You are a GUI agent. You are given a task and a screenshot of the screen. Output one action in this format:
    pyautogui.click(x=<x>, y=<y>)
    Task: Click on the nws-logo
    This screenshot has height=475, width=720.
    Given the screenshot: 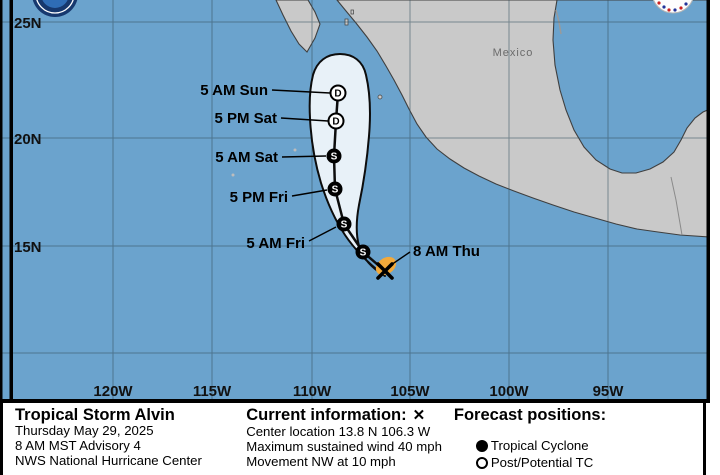 What is the action you would take?
    pyautogui.click(x=673, y=7)
    